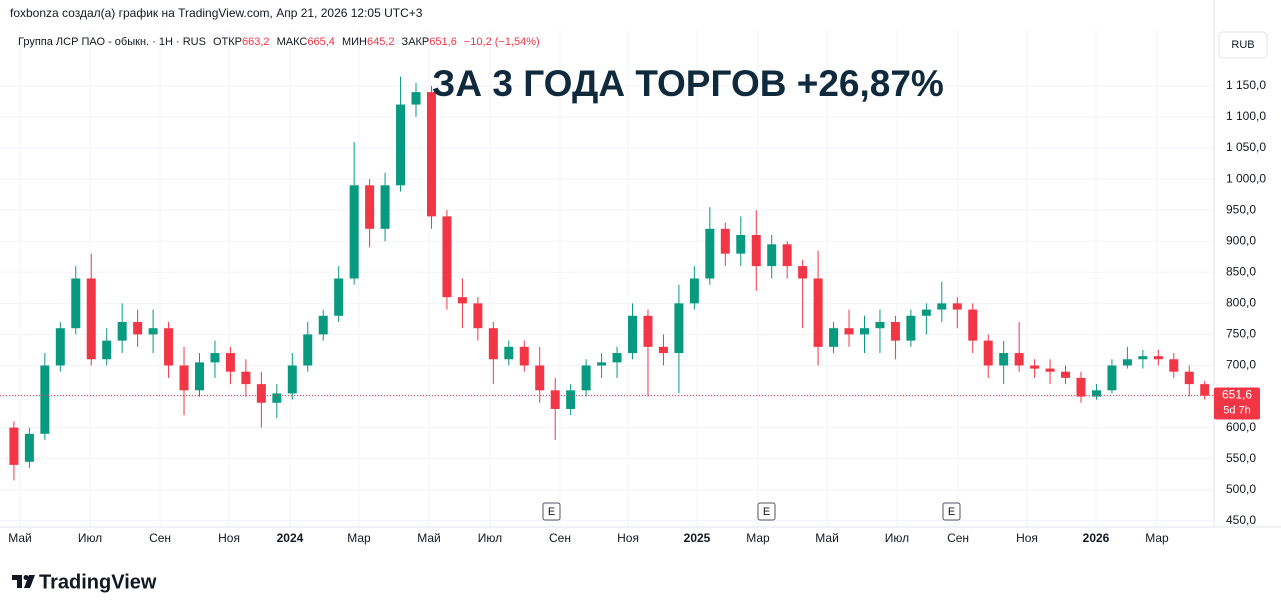 This screenshot has width=1281, height=613. What do you see at coordinates (1241, 271) in the screenshot?
I see `y-tick-label: 850,0` at bounding box center [1241, 271].